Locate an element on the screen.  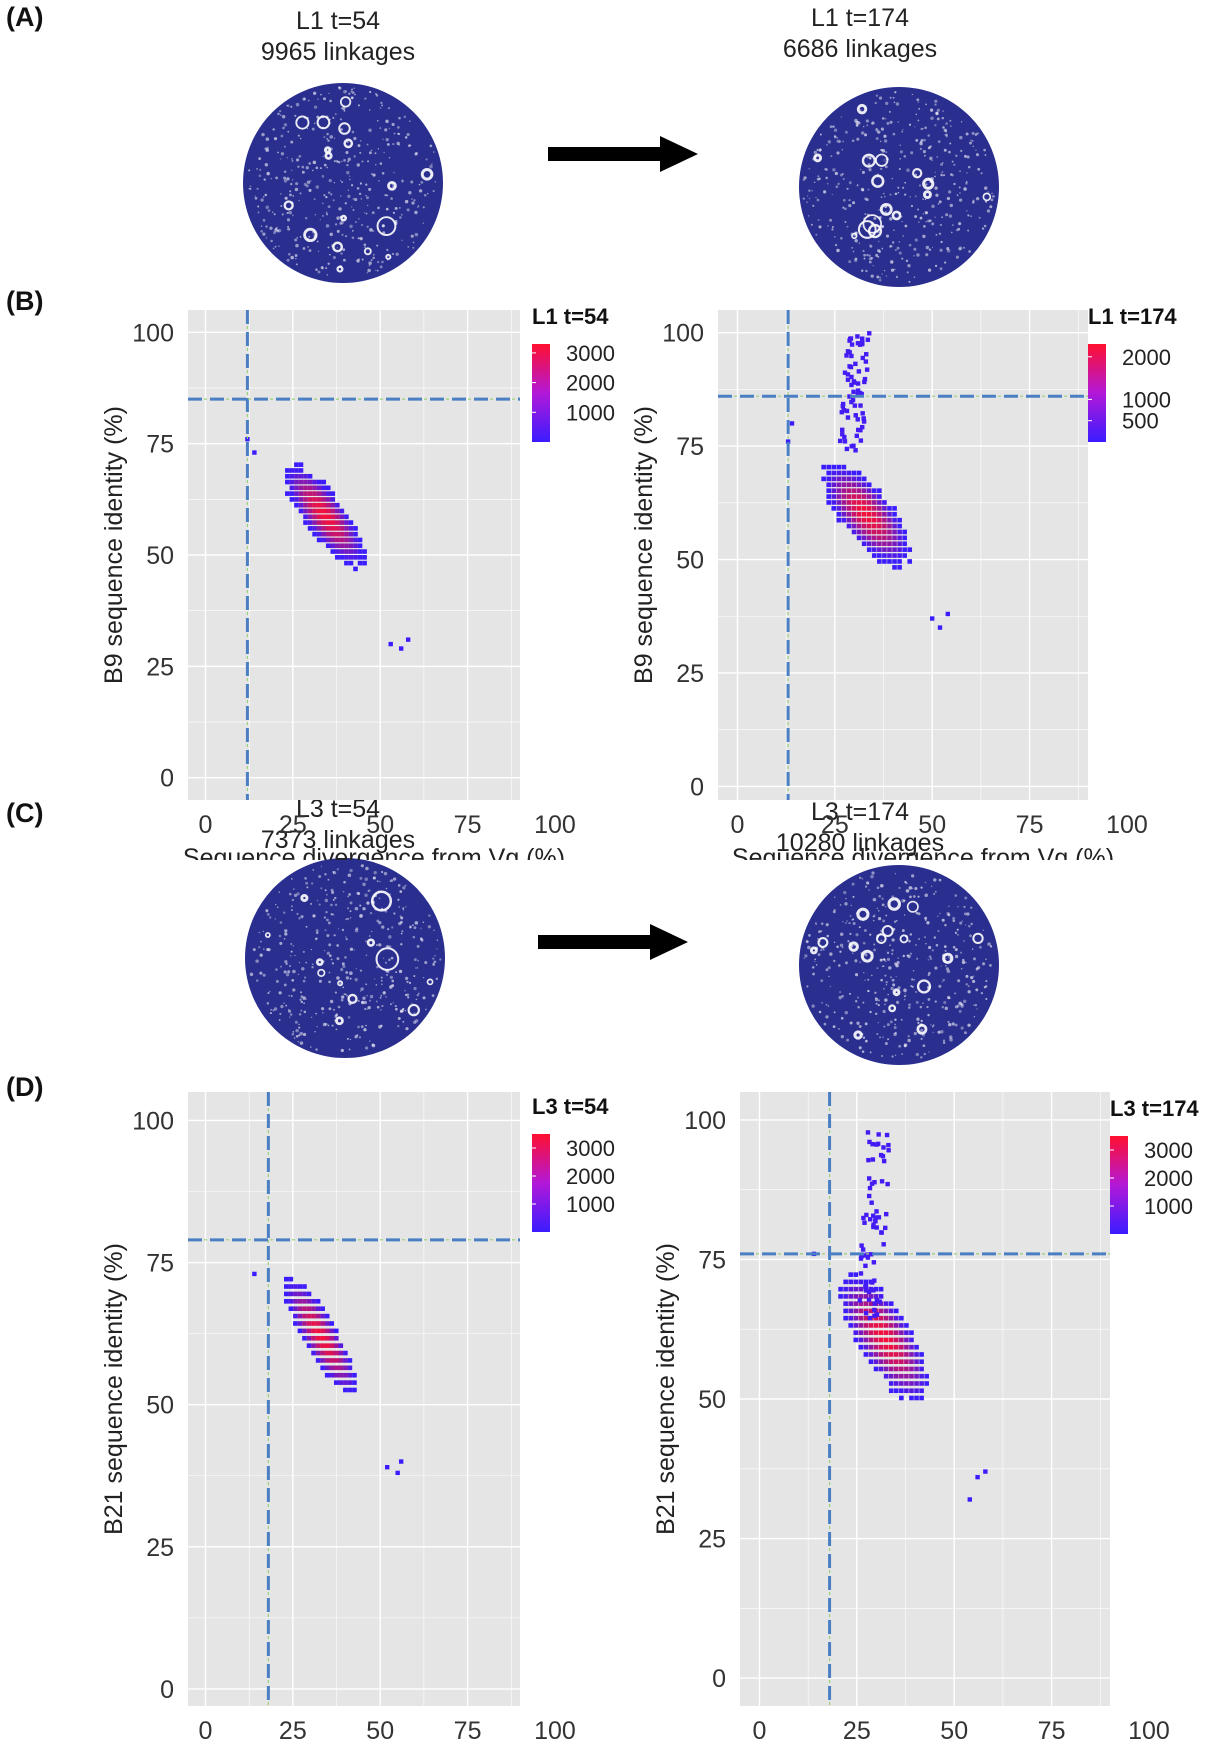
legend-title: L1 t=54 is located at coordinates (570, 316).